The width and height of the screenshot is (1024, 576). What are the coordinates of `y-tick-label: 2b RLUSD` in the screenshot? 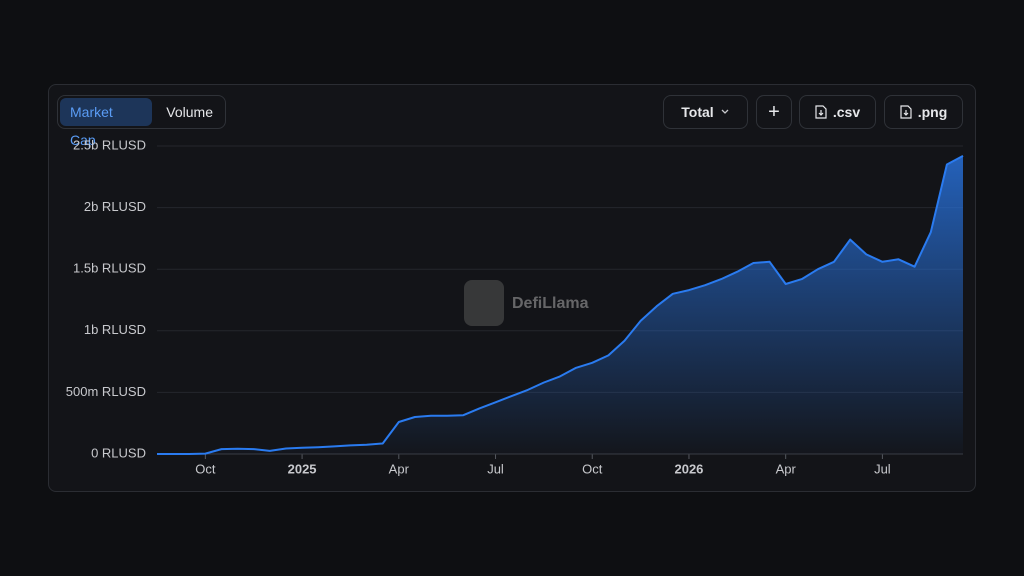 It's located at (115, 206).